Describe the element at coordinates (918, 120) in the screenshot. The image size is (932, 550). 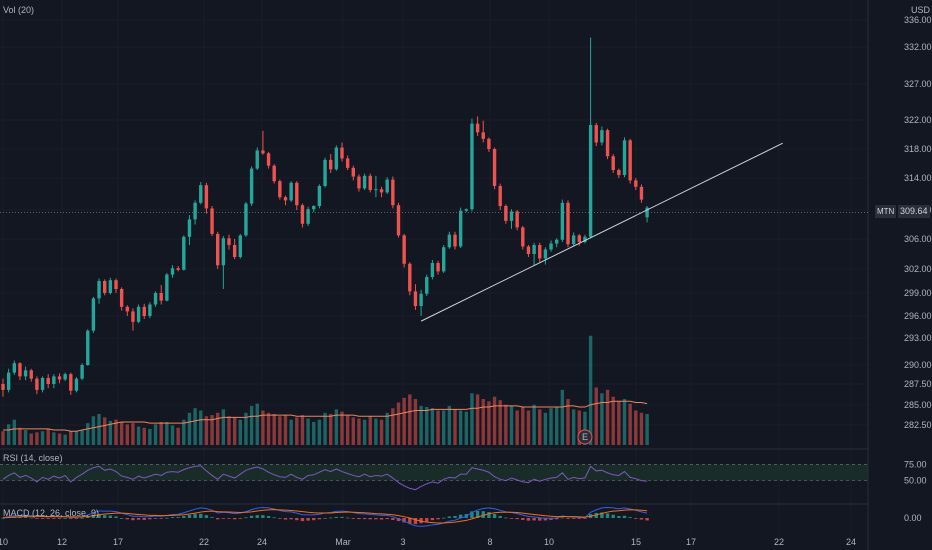
I see `price-axis-label: 322.00` at that location.